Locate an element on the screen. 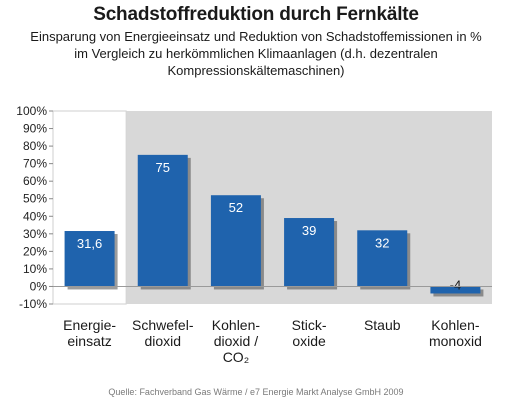 The image size is (512, 407). x-tick-label: monoxid is located at coordinates (455, 341).